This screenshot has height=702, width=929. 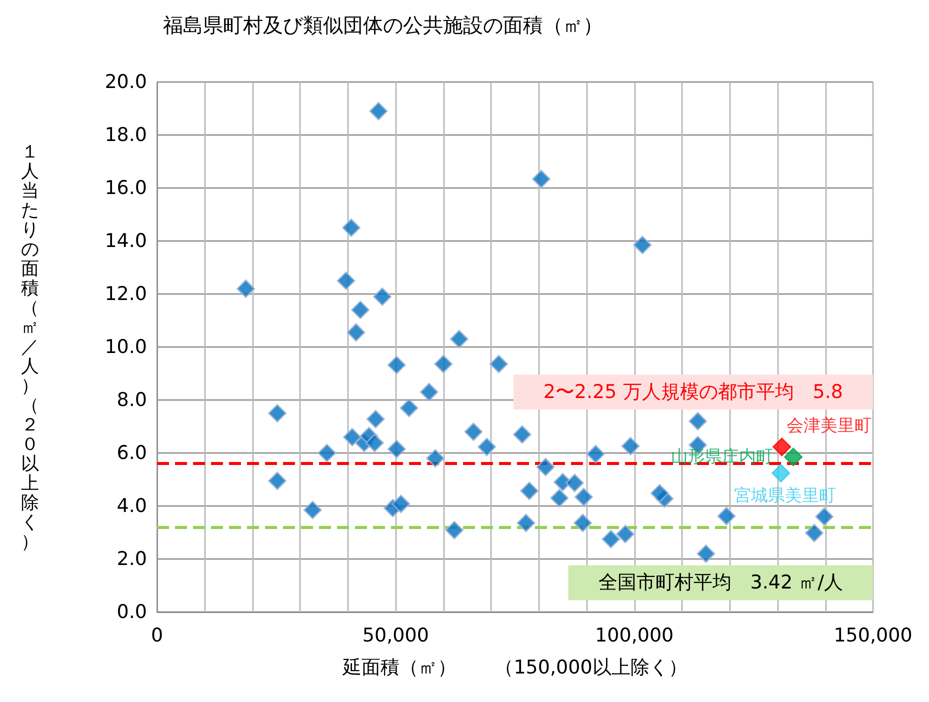 I want to click on y-tick-label: 10.0, so click(x=125, y=347).